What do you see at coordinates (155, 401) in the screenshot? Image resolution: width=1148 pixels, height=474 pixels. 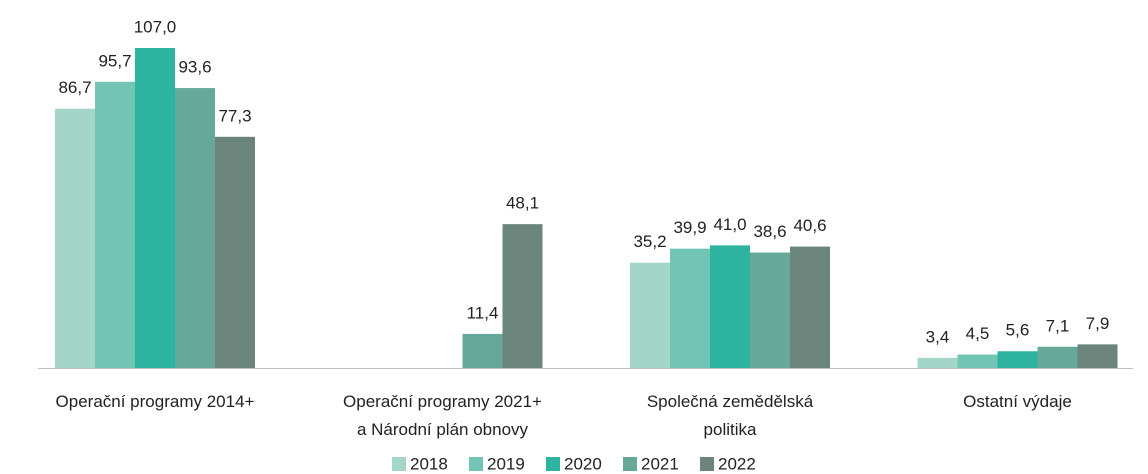 I see `x-tick-label: Operační programy 2014+` at bounding box center [155, 401].